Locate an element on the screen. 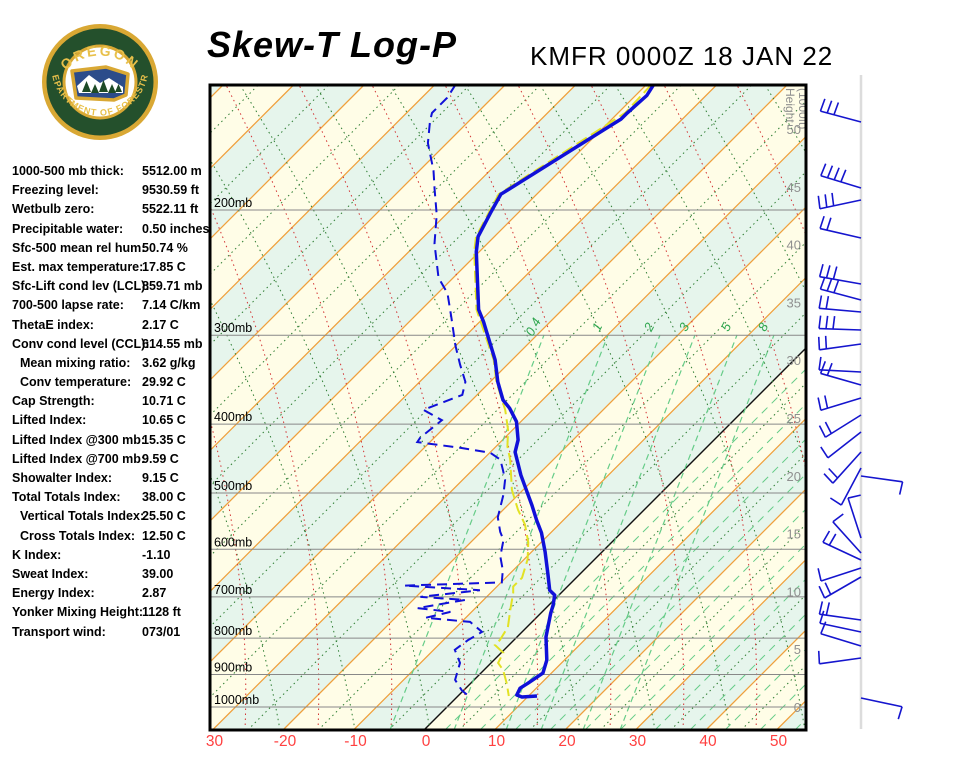 The image size is (960, 768). stat-value: 10.65 C is located at coordinates (164, 420).